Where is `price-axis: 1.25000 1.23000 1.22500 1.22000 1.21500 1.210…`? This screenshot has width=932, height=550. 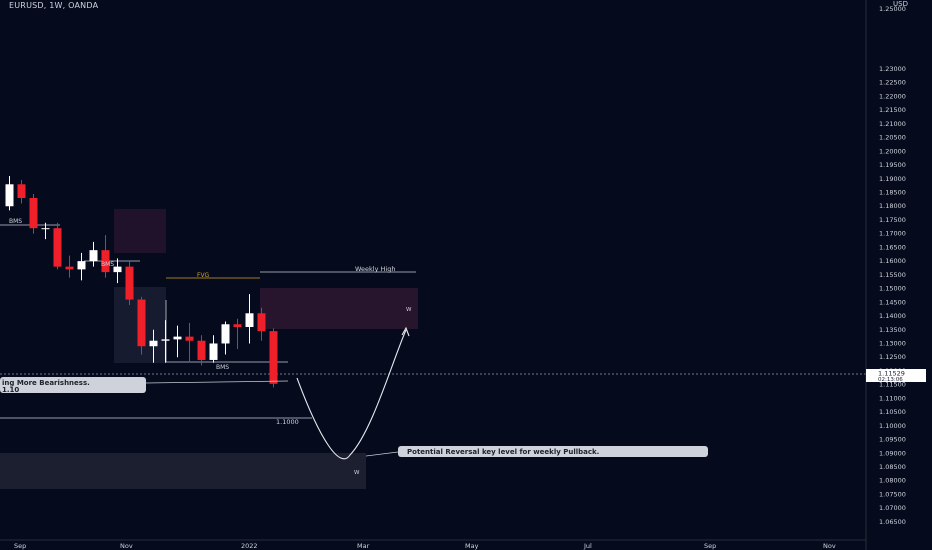
price-axis: 1.25000 1.23000 1.22500 1.22000 1.21500 1.210… is located at coordinates (892, 265).